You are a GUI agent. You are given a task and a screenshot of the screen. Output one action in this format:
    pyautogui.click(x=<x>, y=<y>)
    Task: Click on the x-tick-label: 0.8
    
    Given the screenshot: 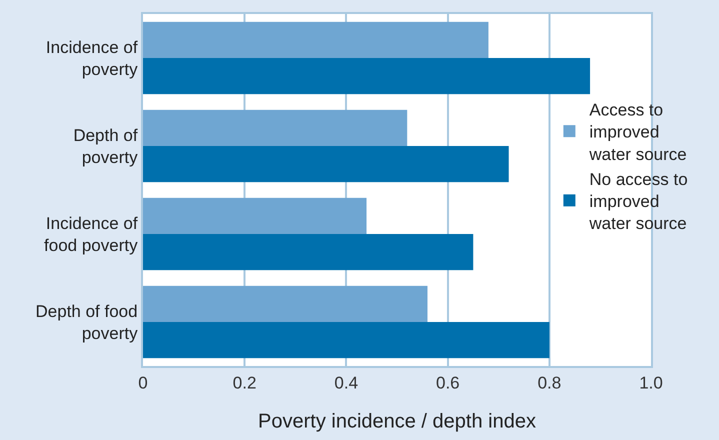 What is the action you would take?
    pyautogui.click(x=550, y=382)
    